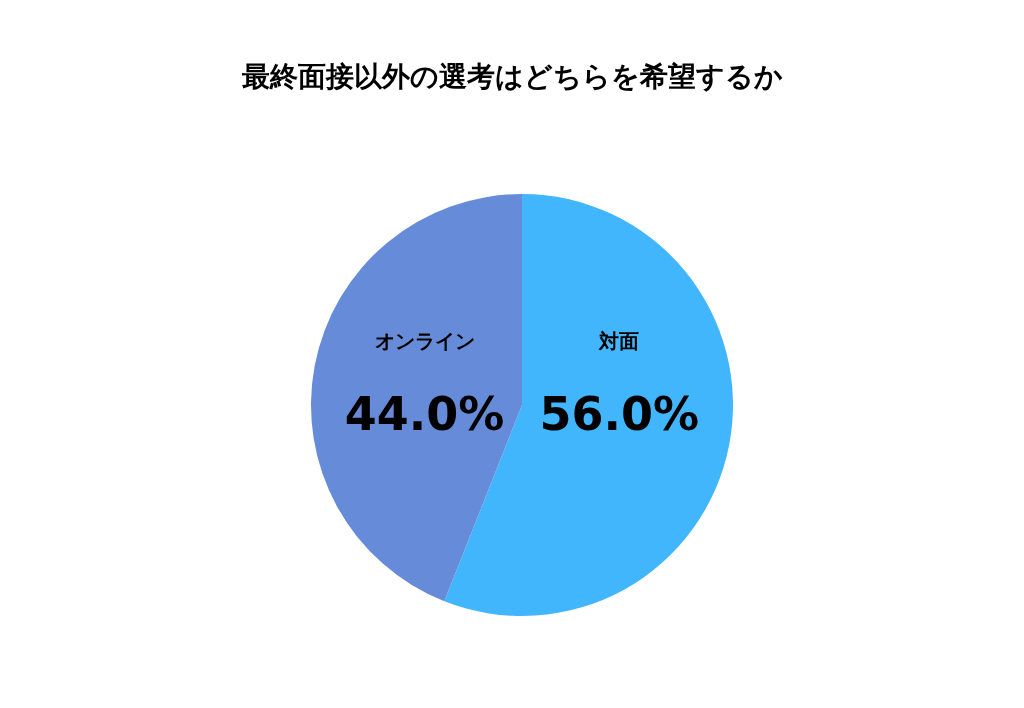 This screenshot has height=708, width=1024. Describe the element at coordinates (424, 341) in the screenshot. I see `slice-label: オンライン` at that location.